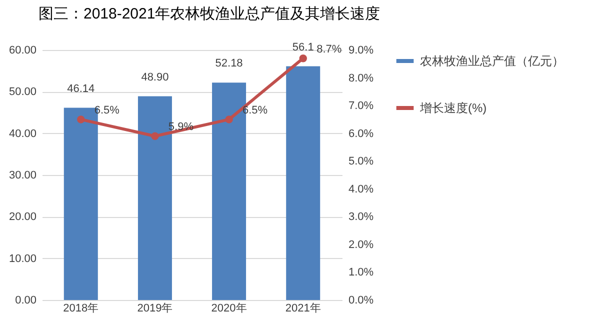 The width and height of the screenshot is (592, 328). I want to click on y-tick-label: 40.00, so click(22, 134).